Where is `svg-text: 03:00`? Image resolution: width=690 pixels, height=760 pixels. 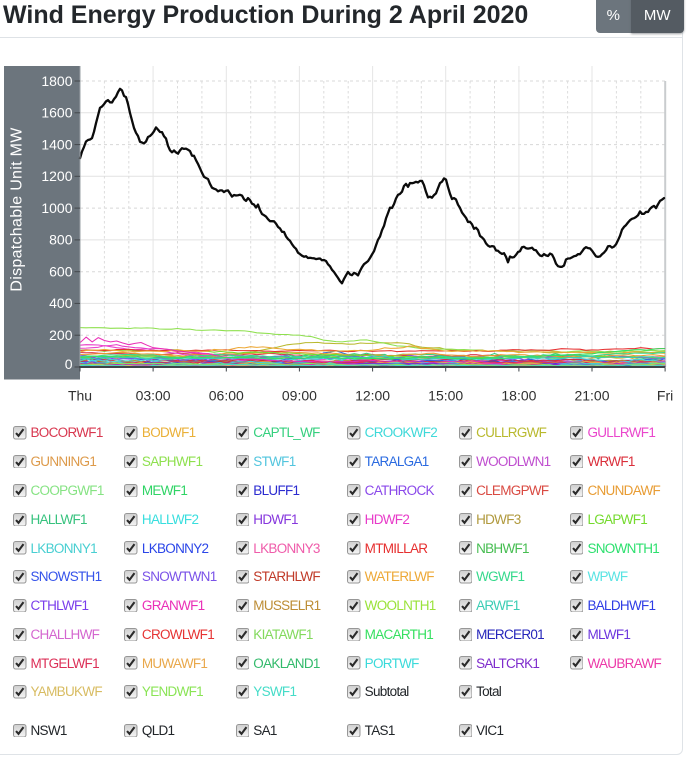
svg-text: 03:00 is located at coordinates (153, 396).